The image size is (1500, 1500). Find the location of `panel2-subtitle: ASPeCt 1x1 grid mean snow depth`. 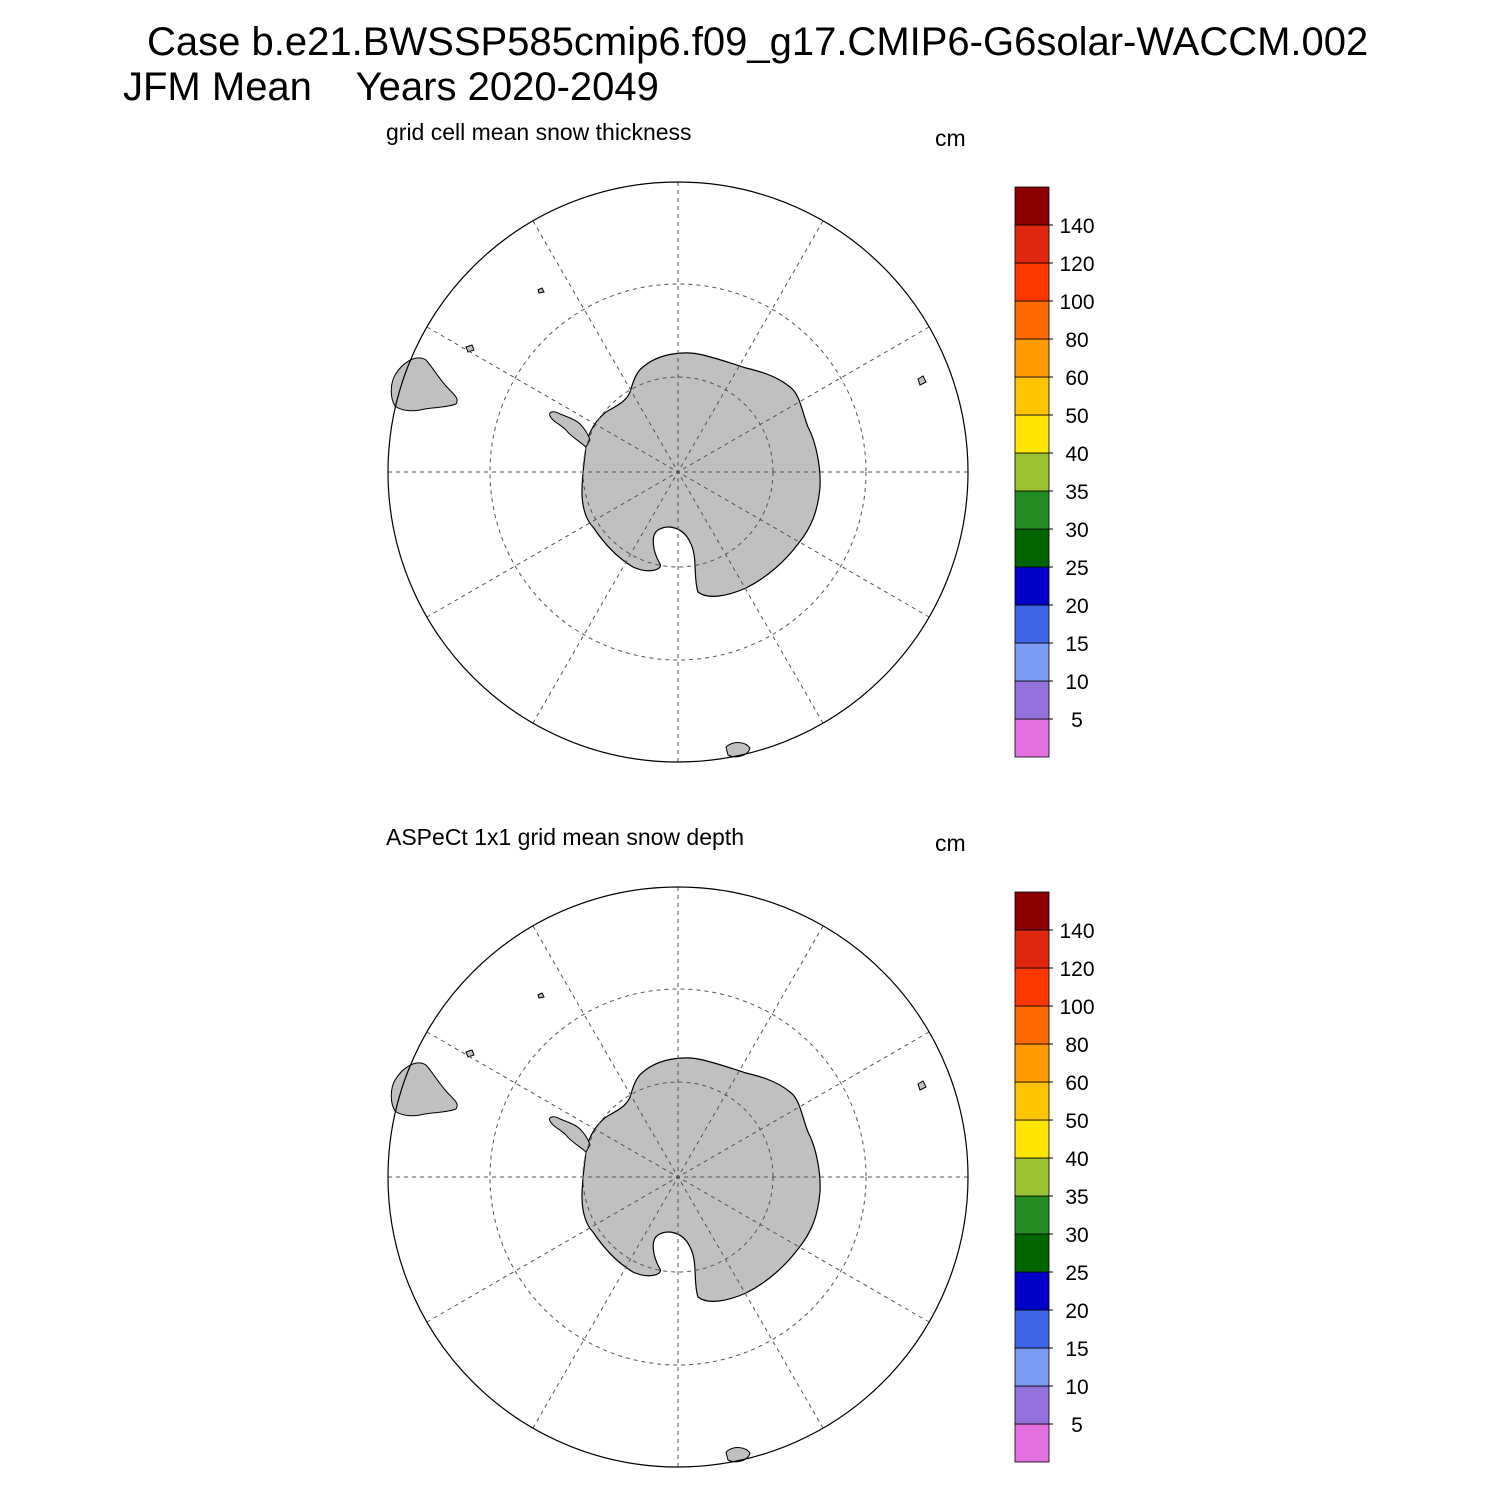

panel2-subtitle: ASPeCt 1x1 grid mean snow depth is located at coordinates (565, 837).